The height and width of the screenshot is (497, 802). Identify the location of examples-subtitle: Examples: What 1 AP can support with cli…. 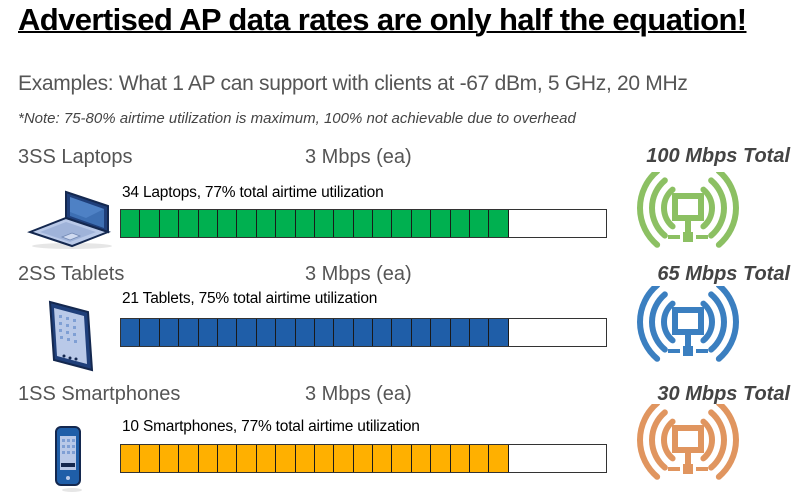
(353, 83).